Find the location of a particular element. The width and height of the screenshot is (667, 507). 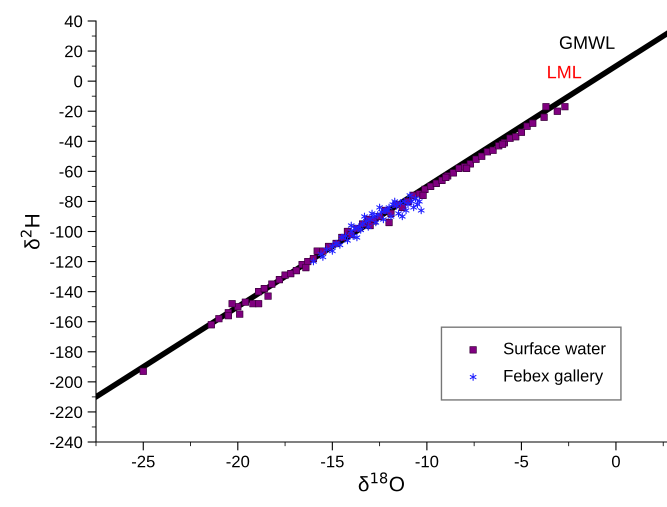

annotation: LML is located at coordinates (565, 72).